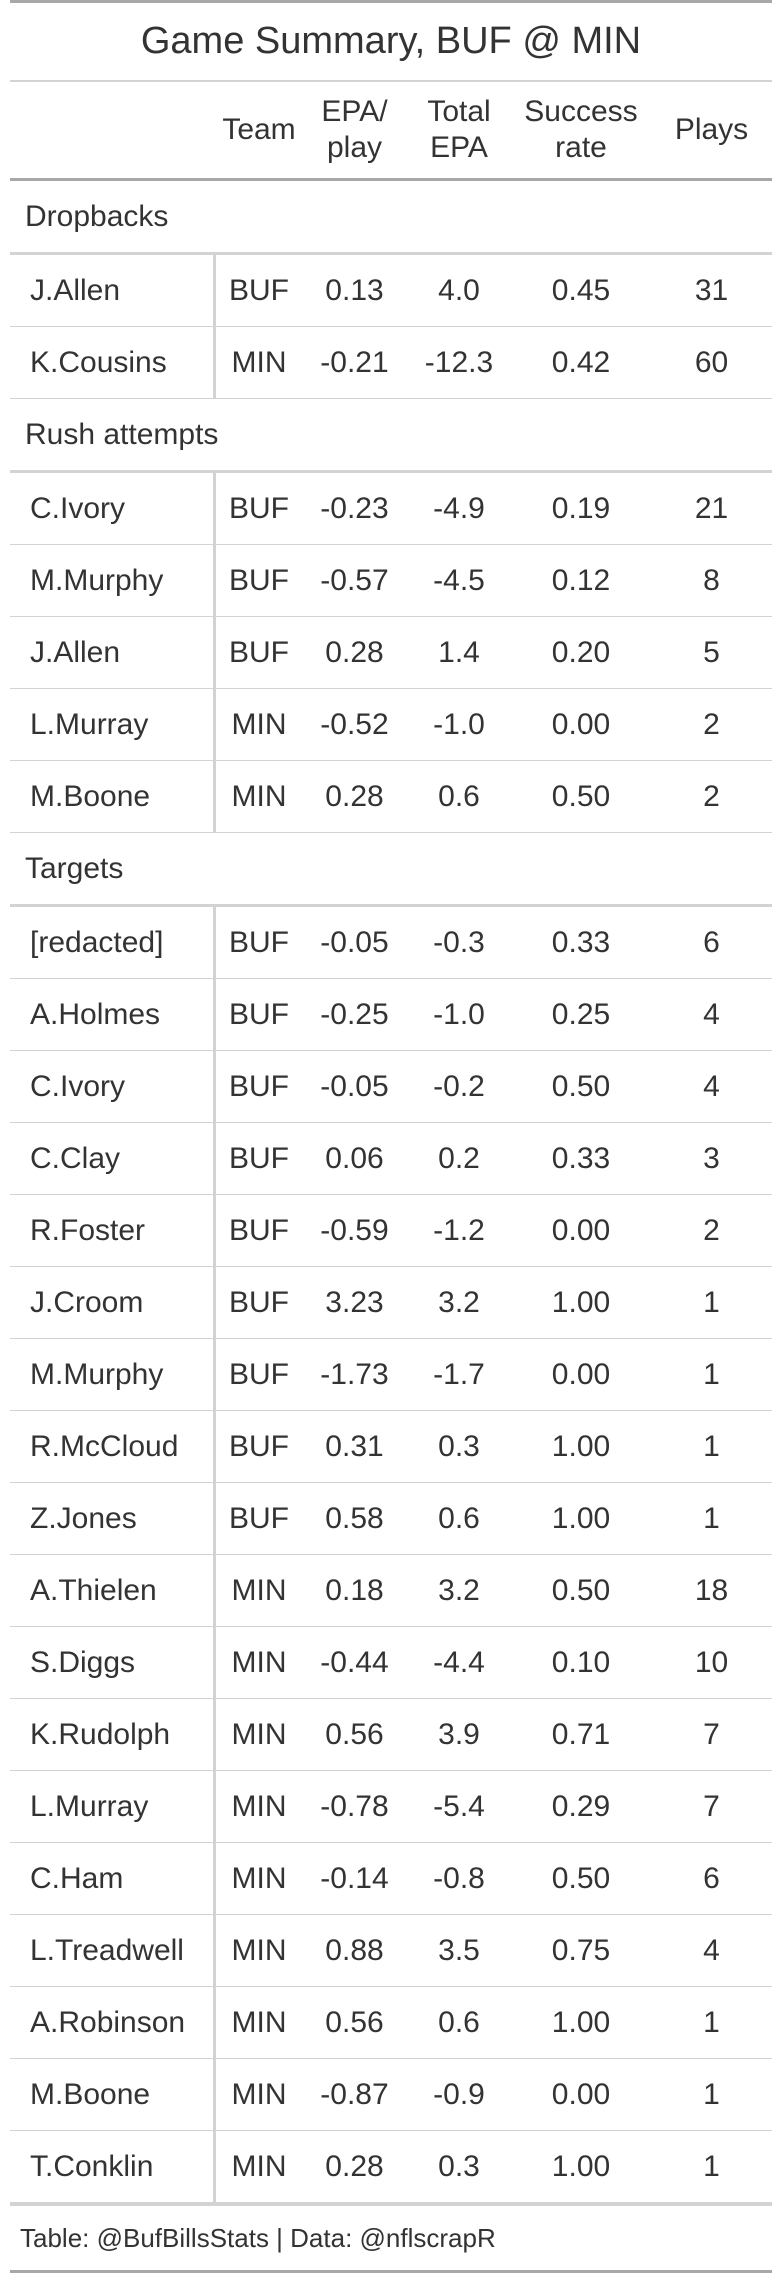  I want to click on table-row: C.Ivory BUF -0.05 -0.2 0.50 4, so click(391, 1087).